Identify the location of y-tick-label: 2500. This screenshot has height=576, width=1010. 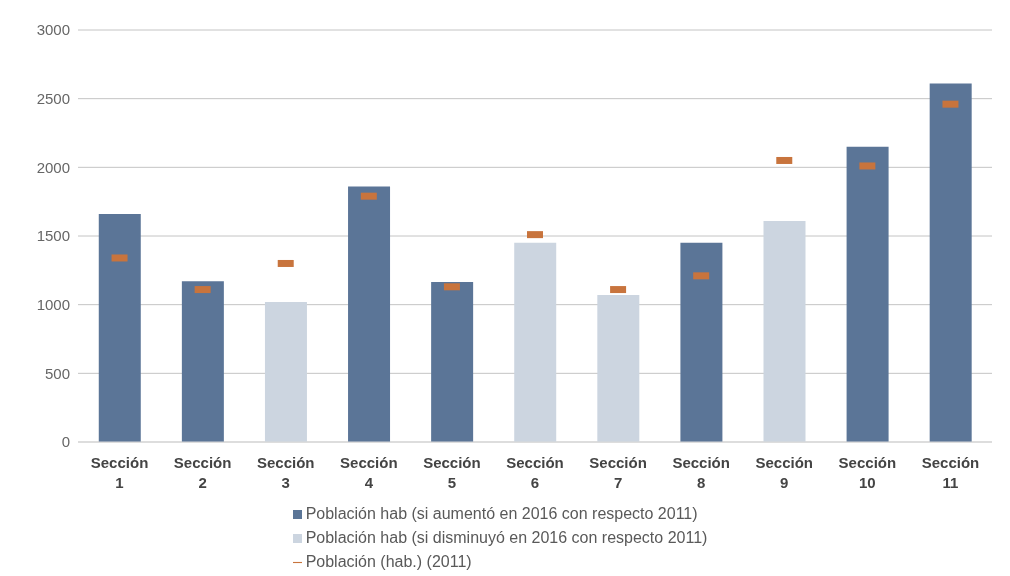
(53, 98).